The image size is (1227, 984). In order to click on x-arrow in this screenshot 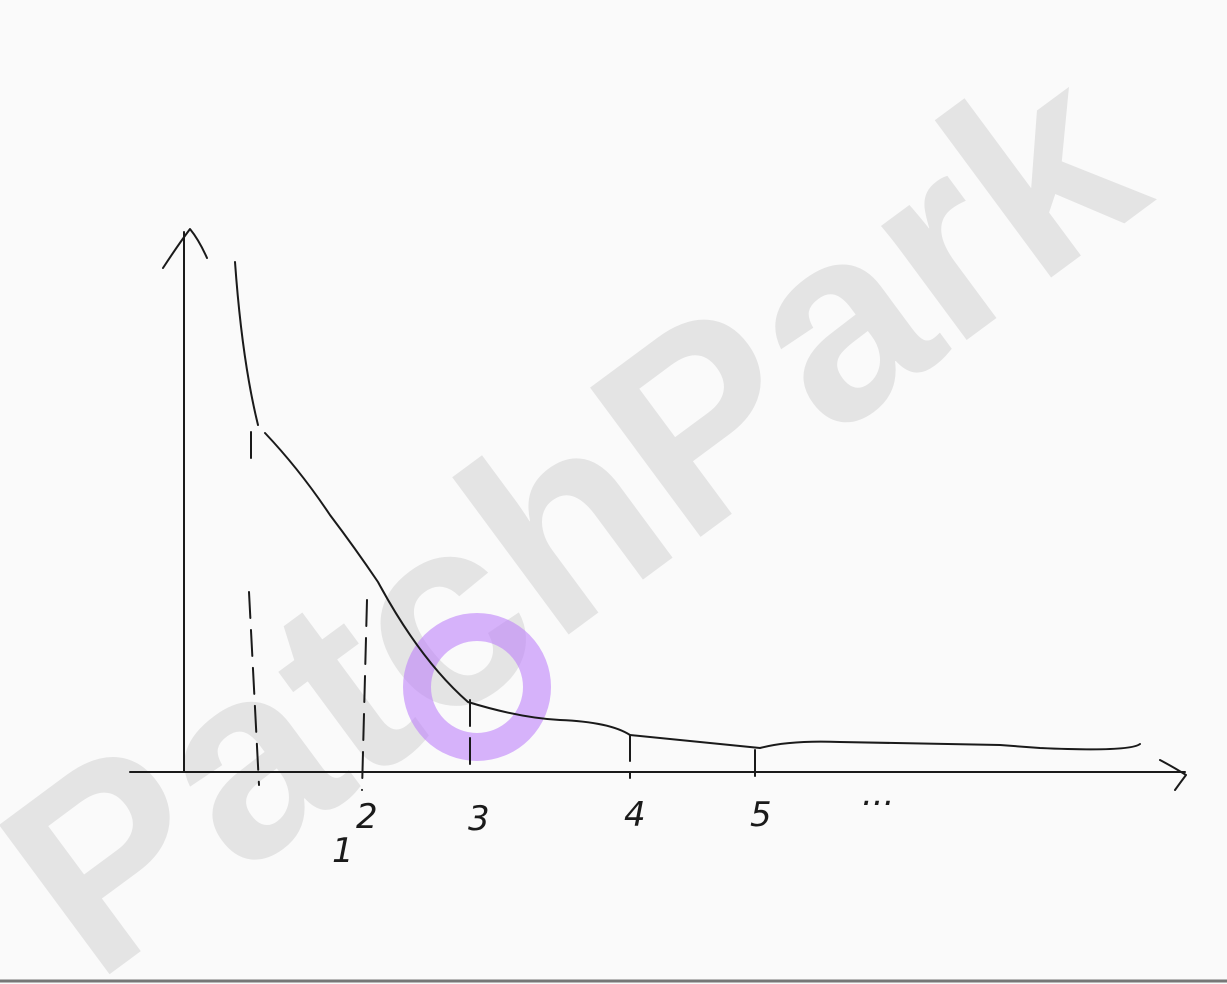, I will do `click(1173, 775)`.